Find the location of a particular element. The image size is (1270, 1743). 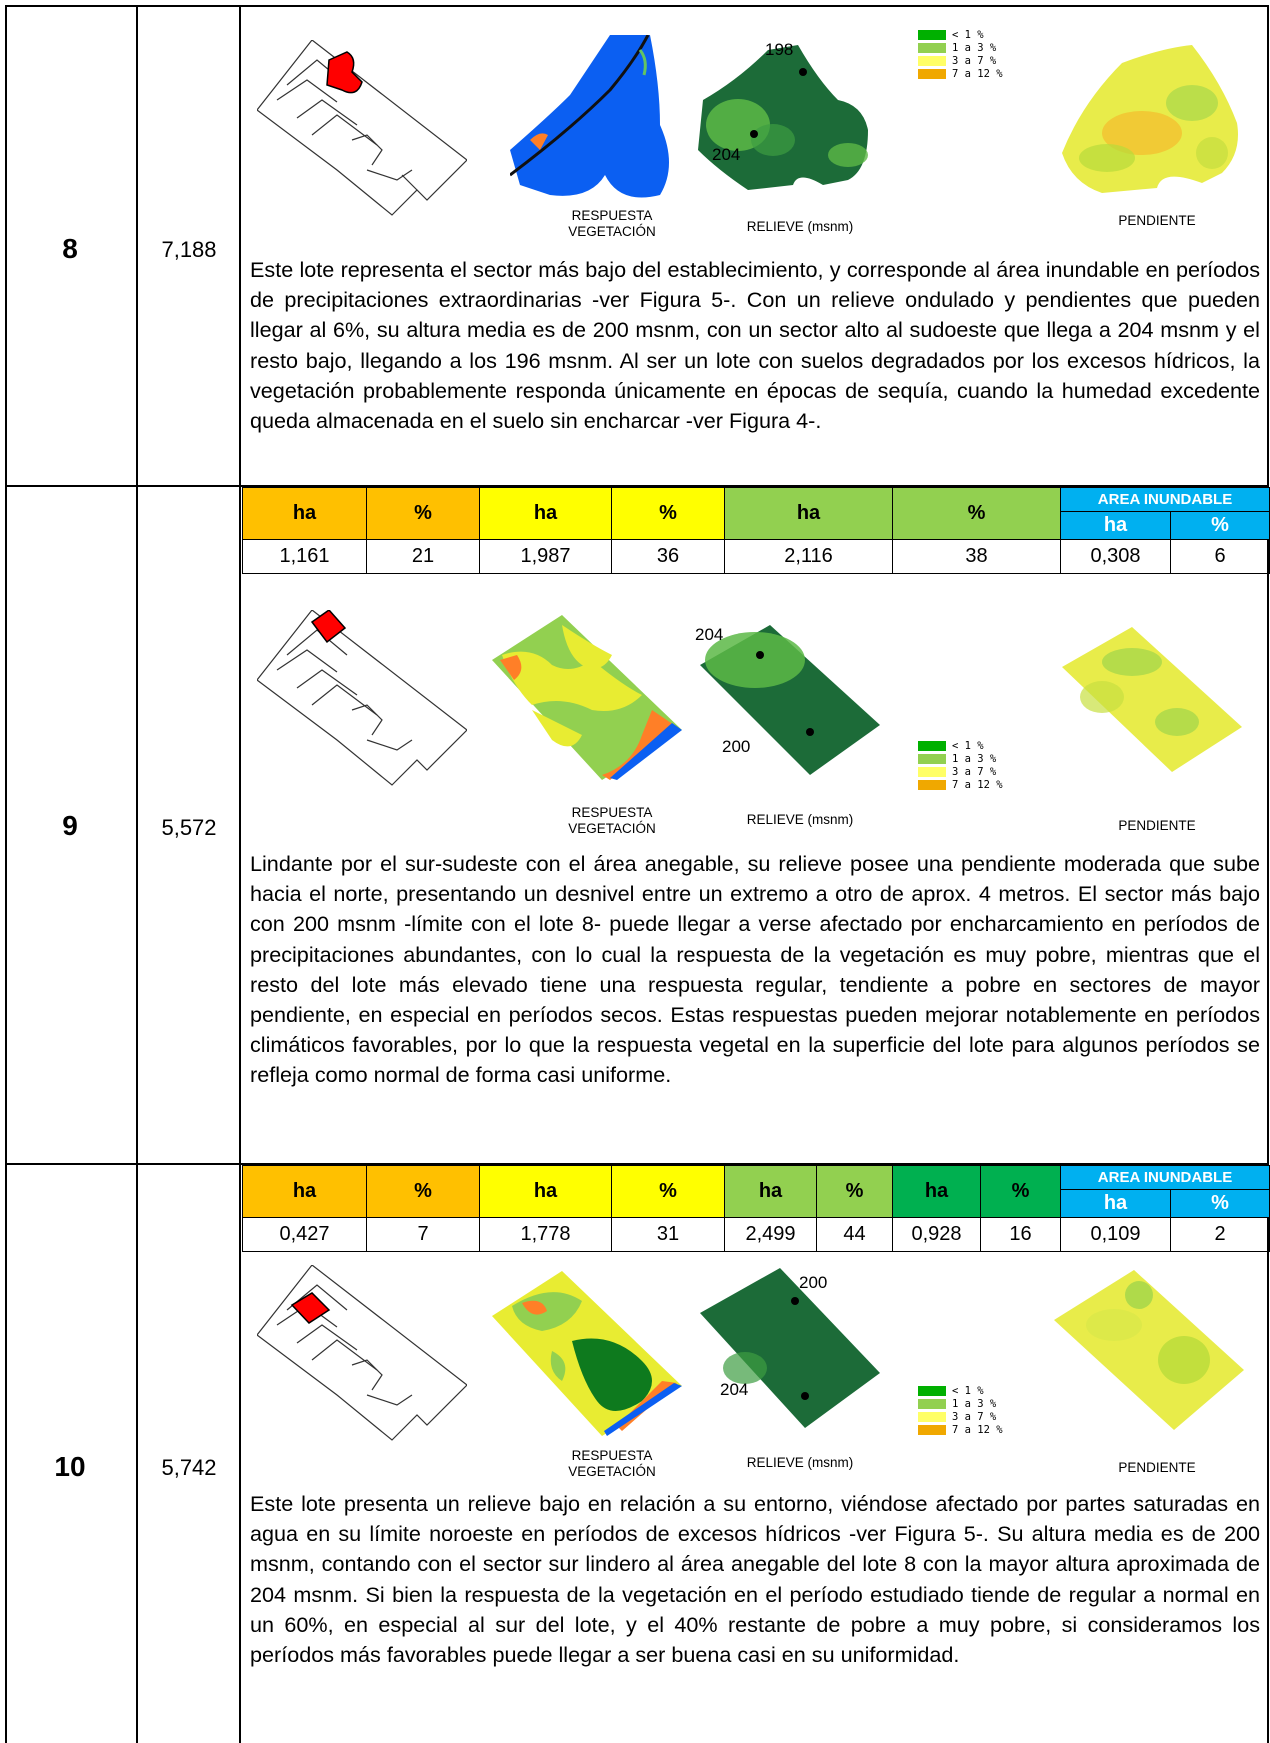

lot-area: 5,572 is located at coordinates (189, 827).